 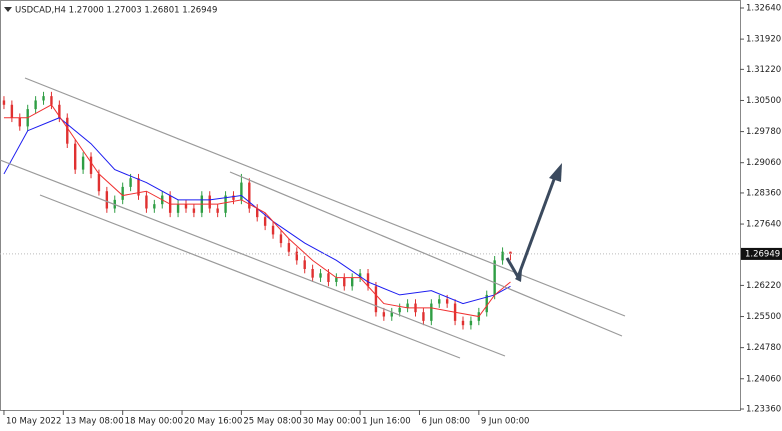 I want to click on x-tick-label: 18 May 00:00, so click(x=154, y=422).